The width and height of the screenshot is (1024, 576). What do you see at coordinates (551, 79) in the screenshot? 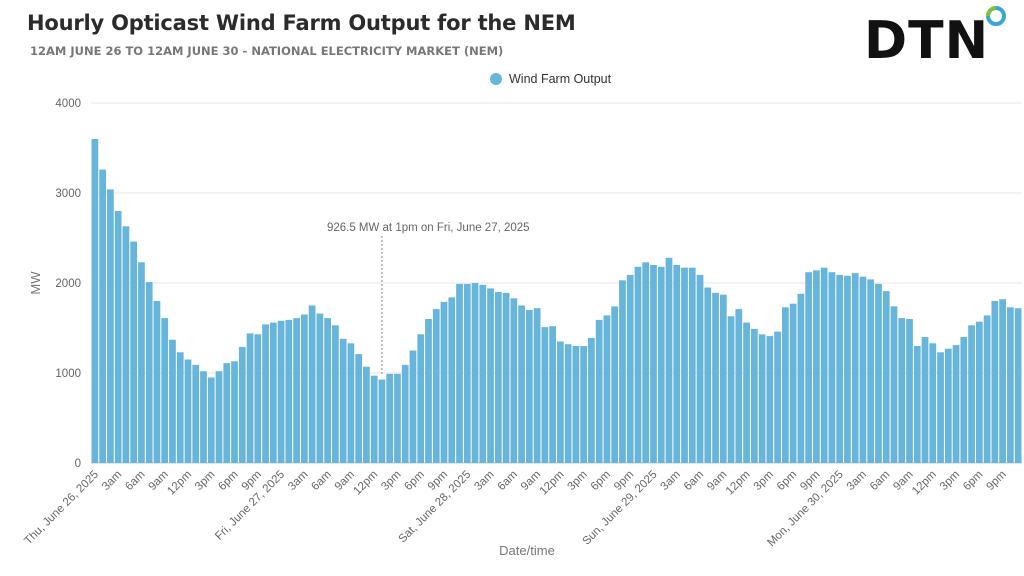
I see `chart-legend: Wind Farm Output` at bounding box center [551, 79].